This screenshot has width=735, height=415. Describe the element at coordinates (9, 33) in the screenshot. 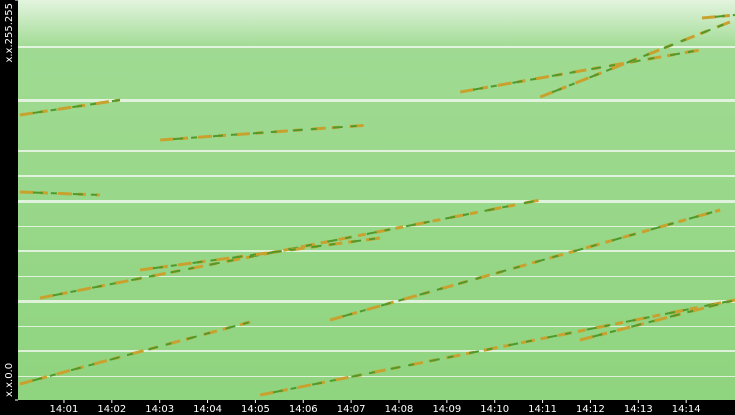

I see `y-tick-label: x.x.255.255` at that location.